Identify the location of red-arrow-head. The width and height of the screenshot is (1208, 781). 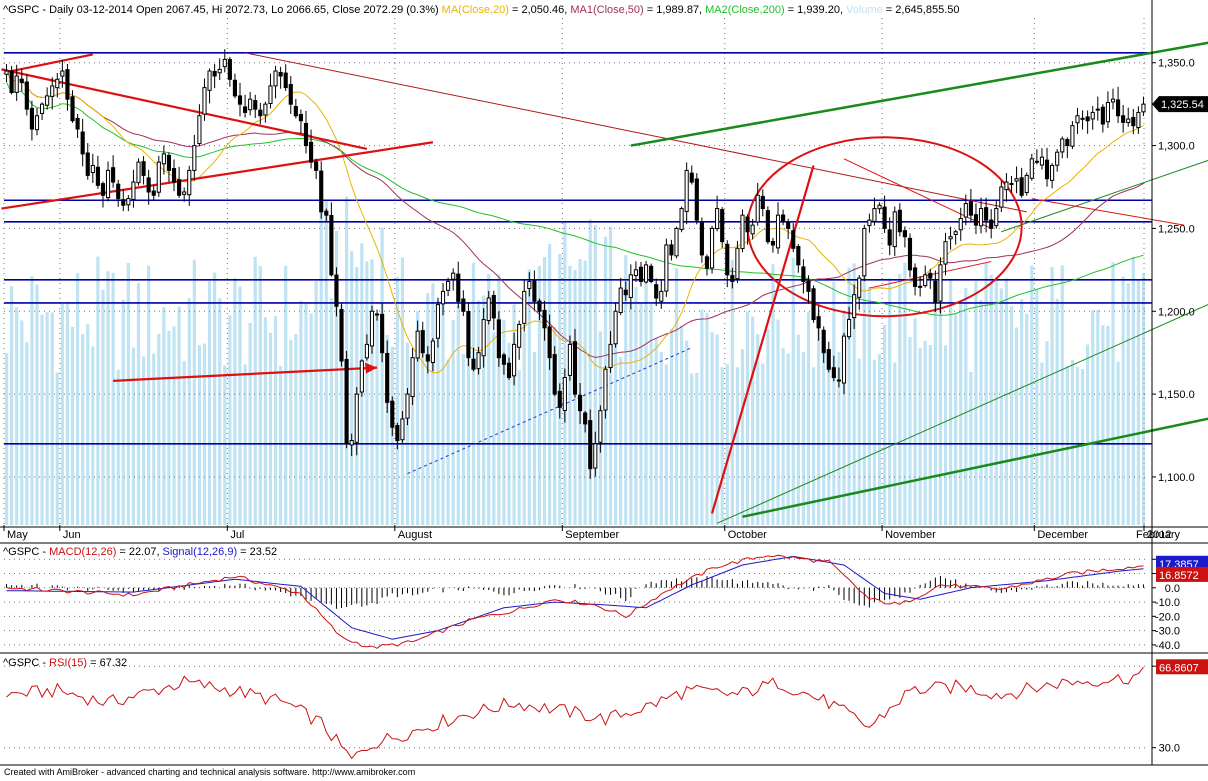
(371, 368).